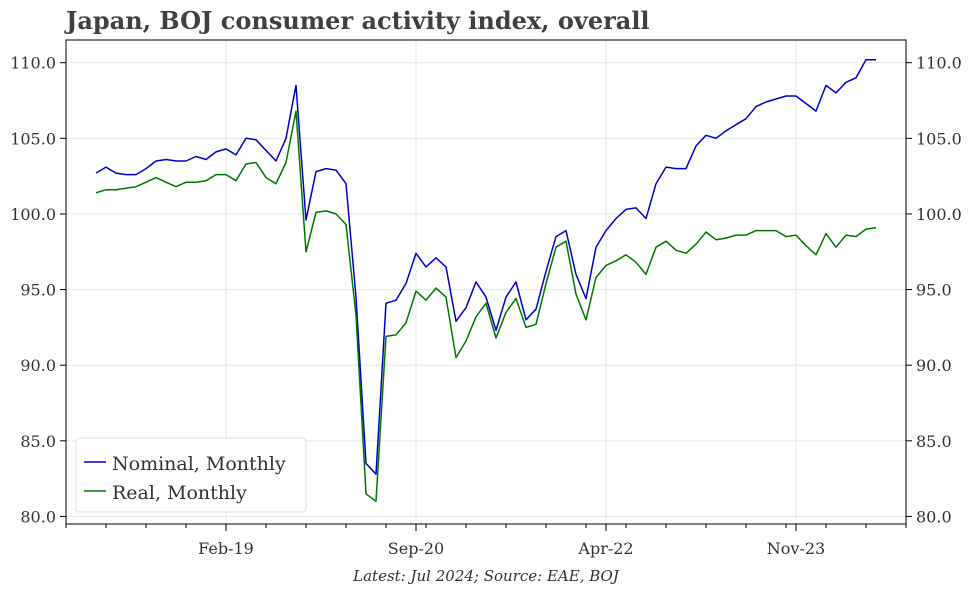 Image resolution: width=972 pixels, height=589 pixels. Describe the element at coordinates (939, 138) in the screenshot. I see `y-tick-label-right: 105.0` at that location.